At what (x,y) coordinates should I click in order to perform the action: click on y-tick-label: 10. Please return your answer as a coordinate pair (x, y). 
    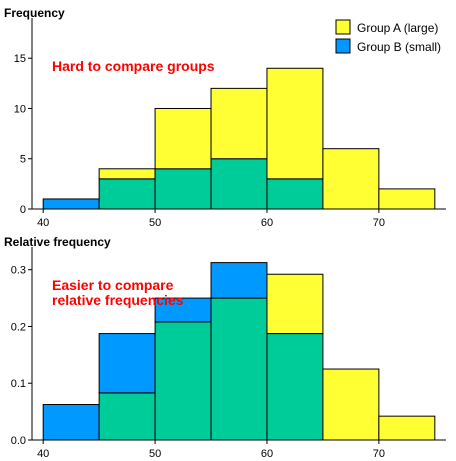
    Looking at the image, I should click on (20, 109).